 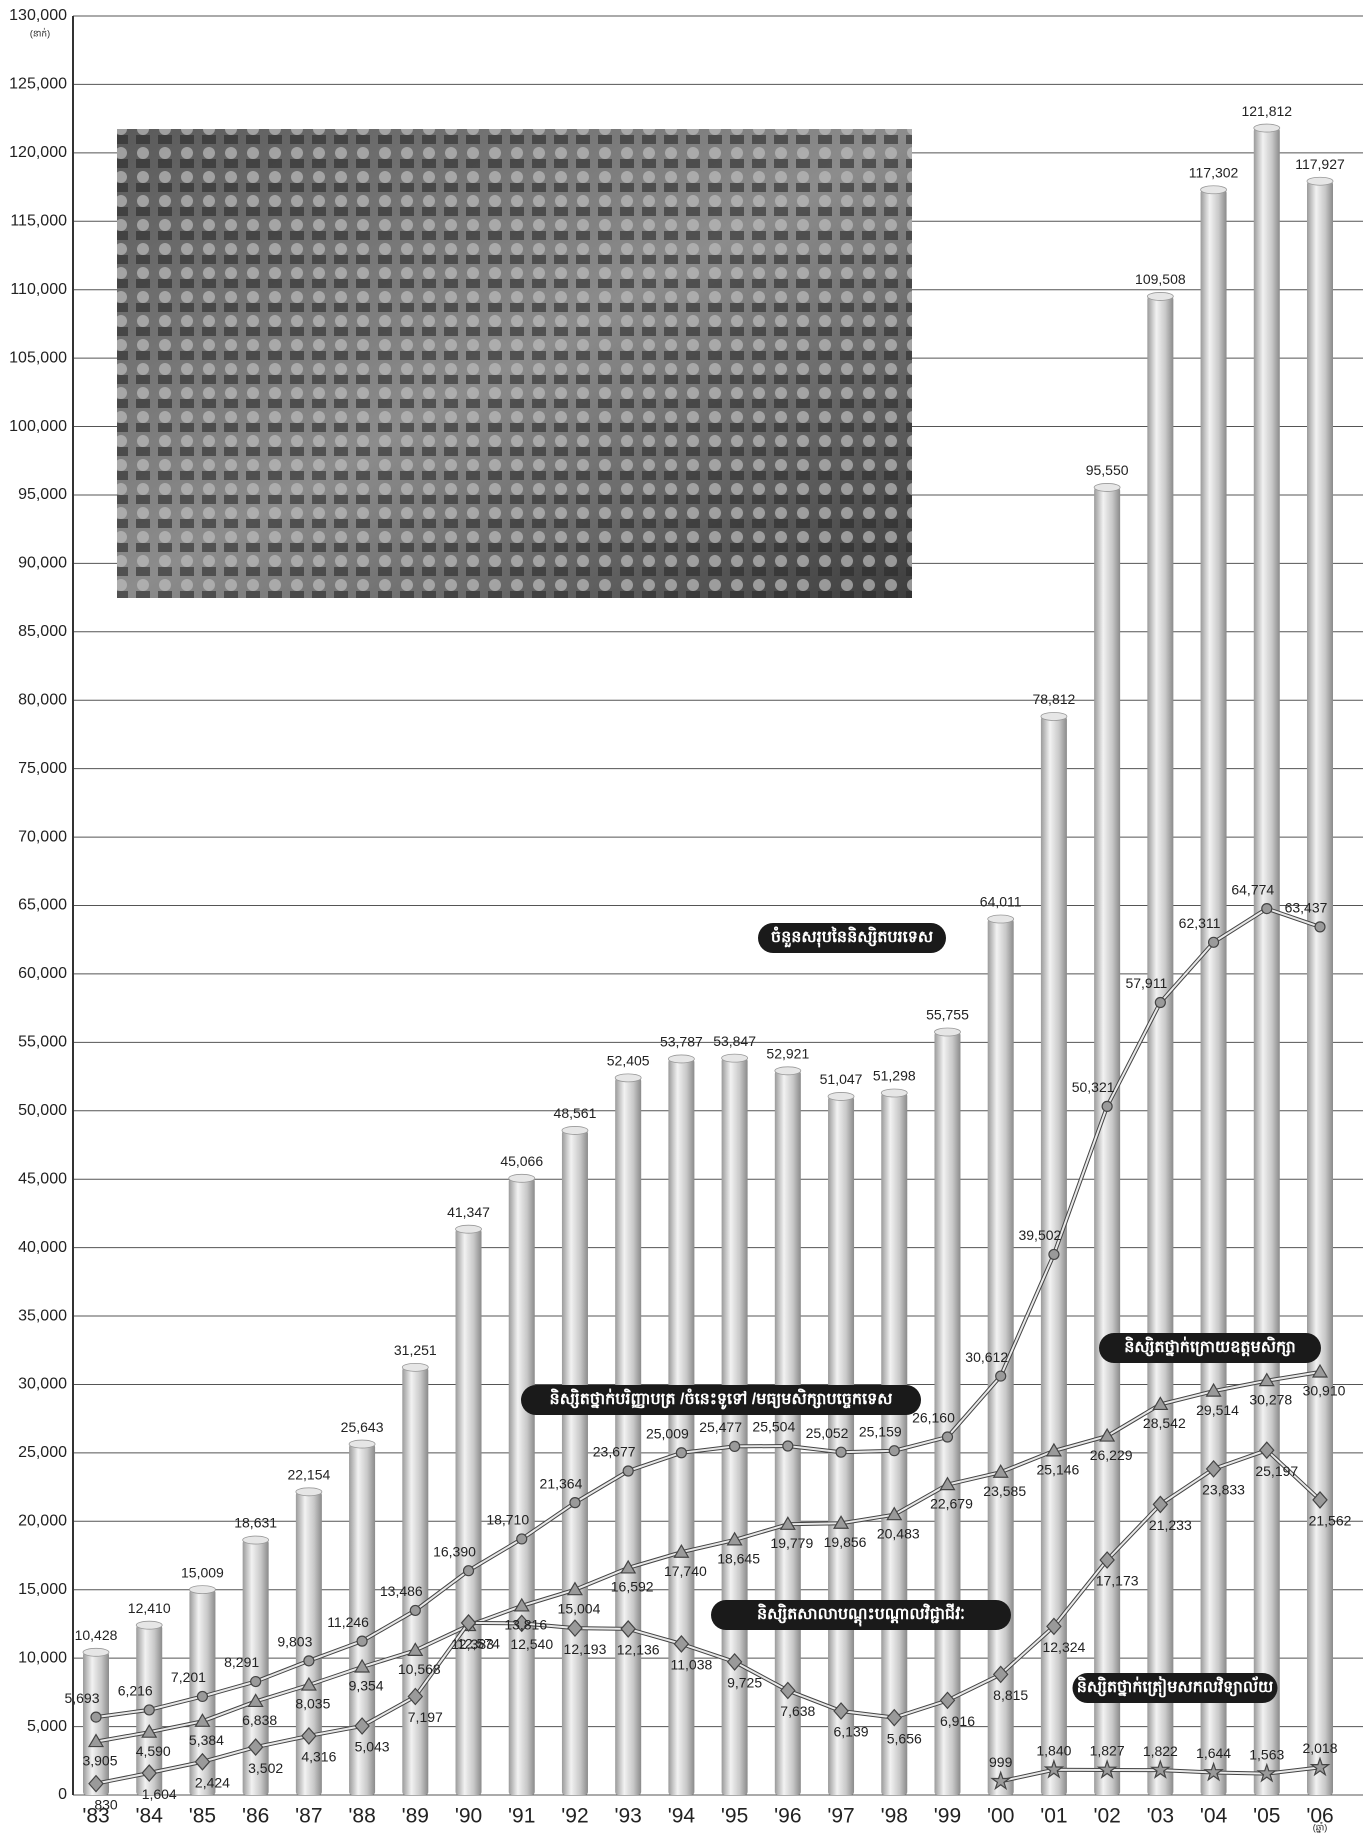 I want to click on bar-value-label: 95,550, so click(x=1107, y=470).